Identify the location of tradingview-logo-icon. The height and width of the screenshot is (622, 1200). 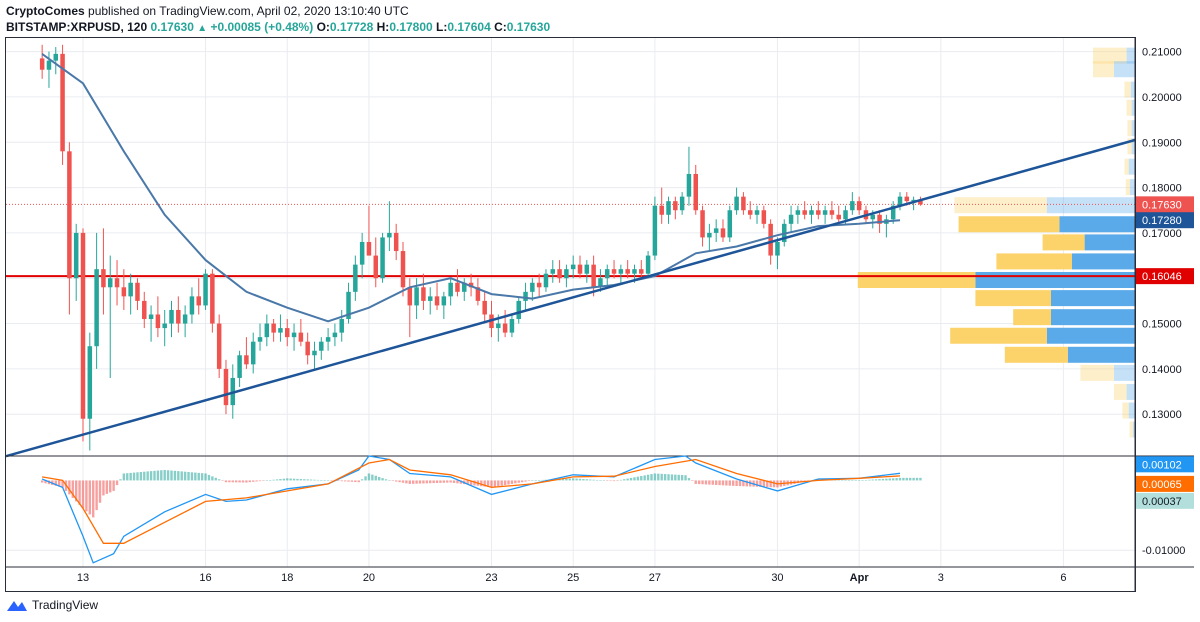
(17, 606).